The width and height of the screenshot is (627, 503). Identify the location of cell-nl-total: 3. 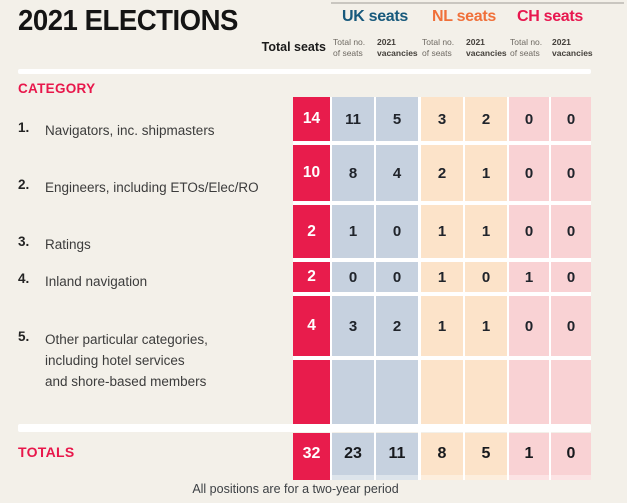
(442, 119).